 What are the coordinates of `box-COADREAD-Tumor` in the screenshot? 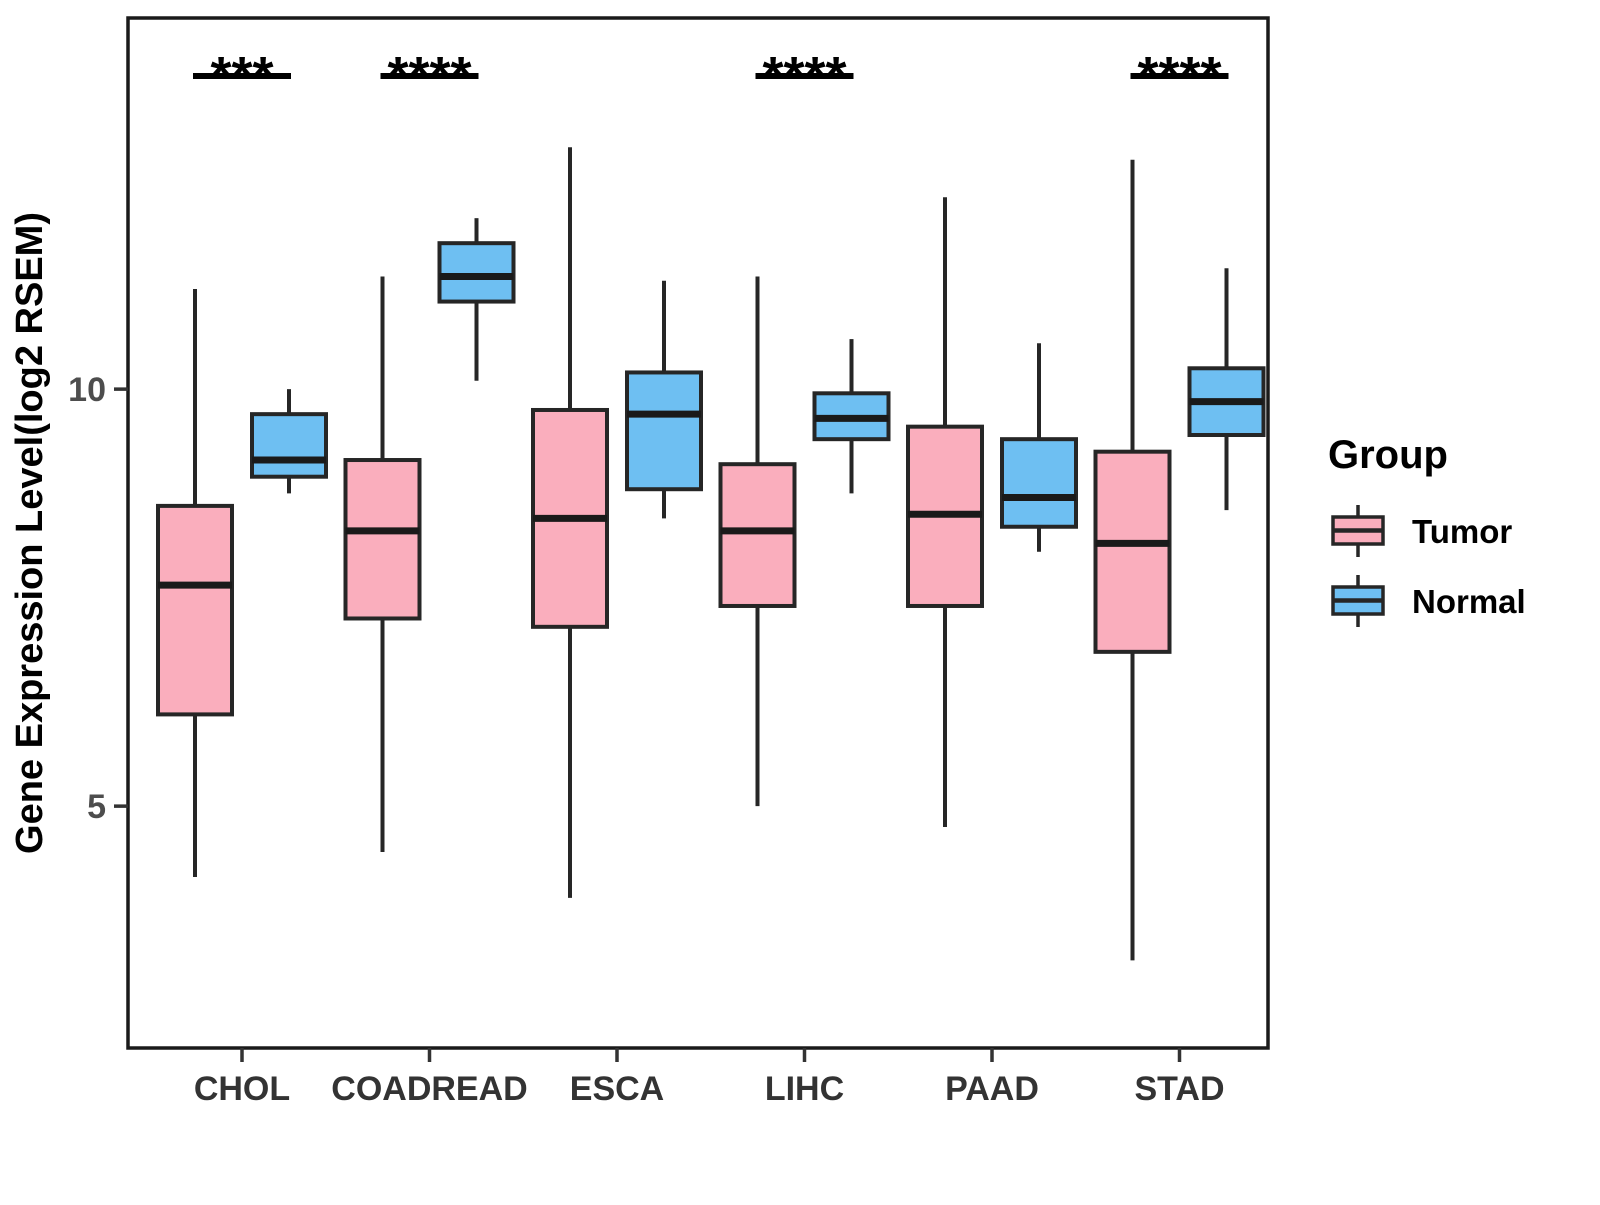 It's located at (382, 539).